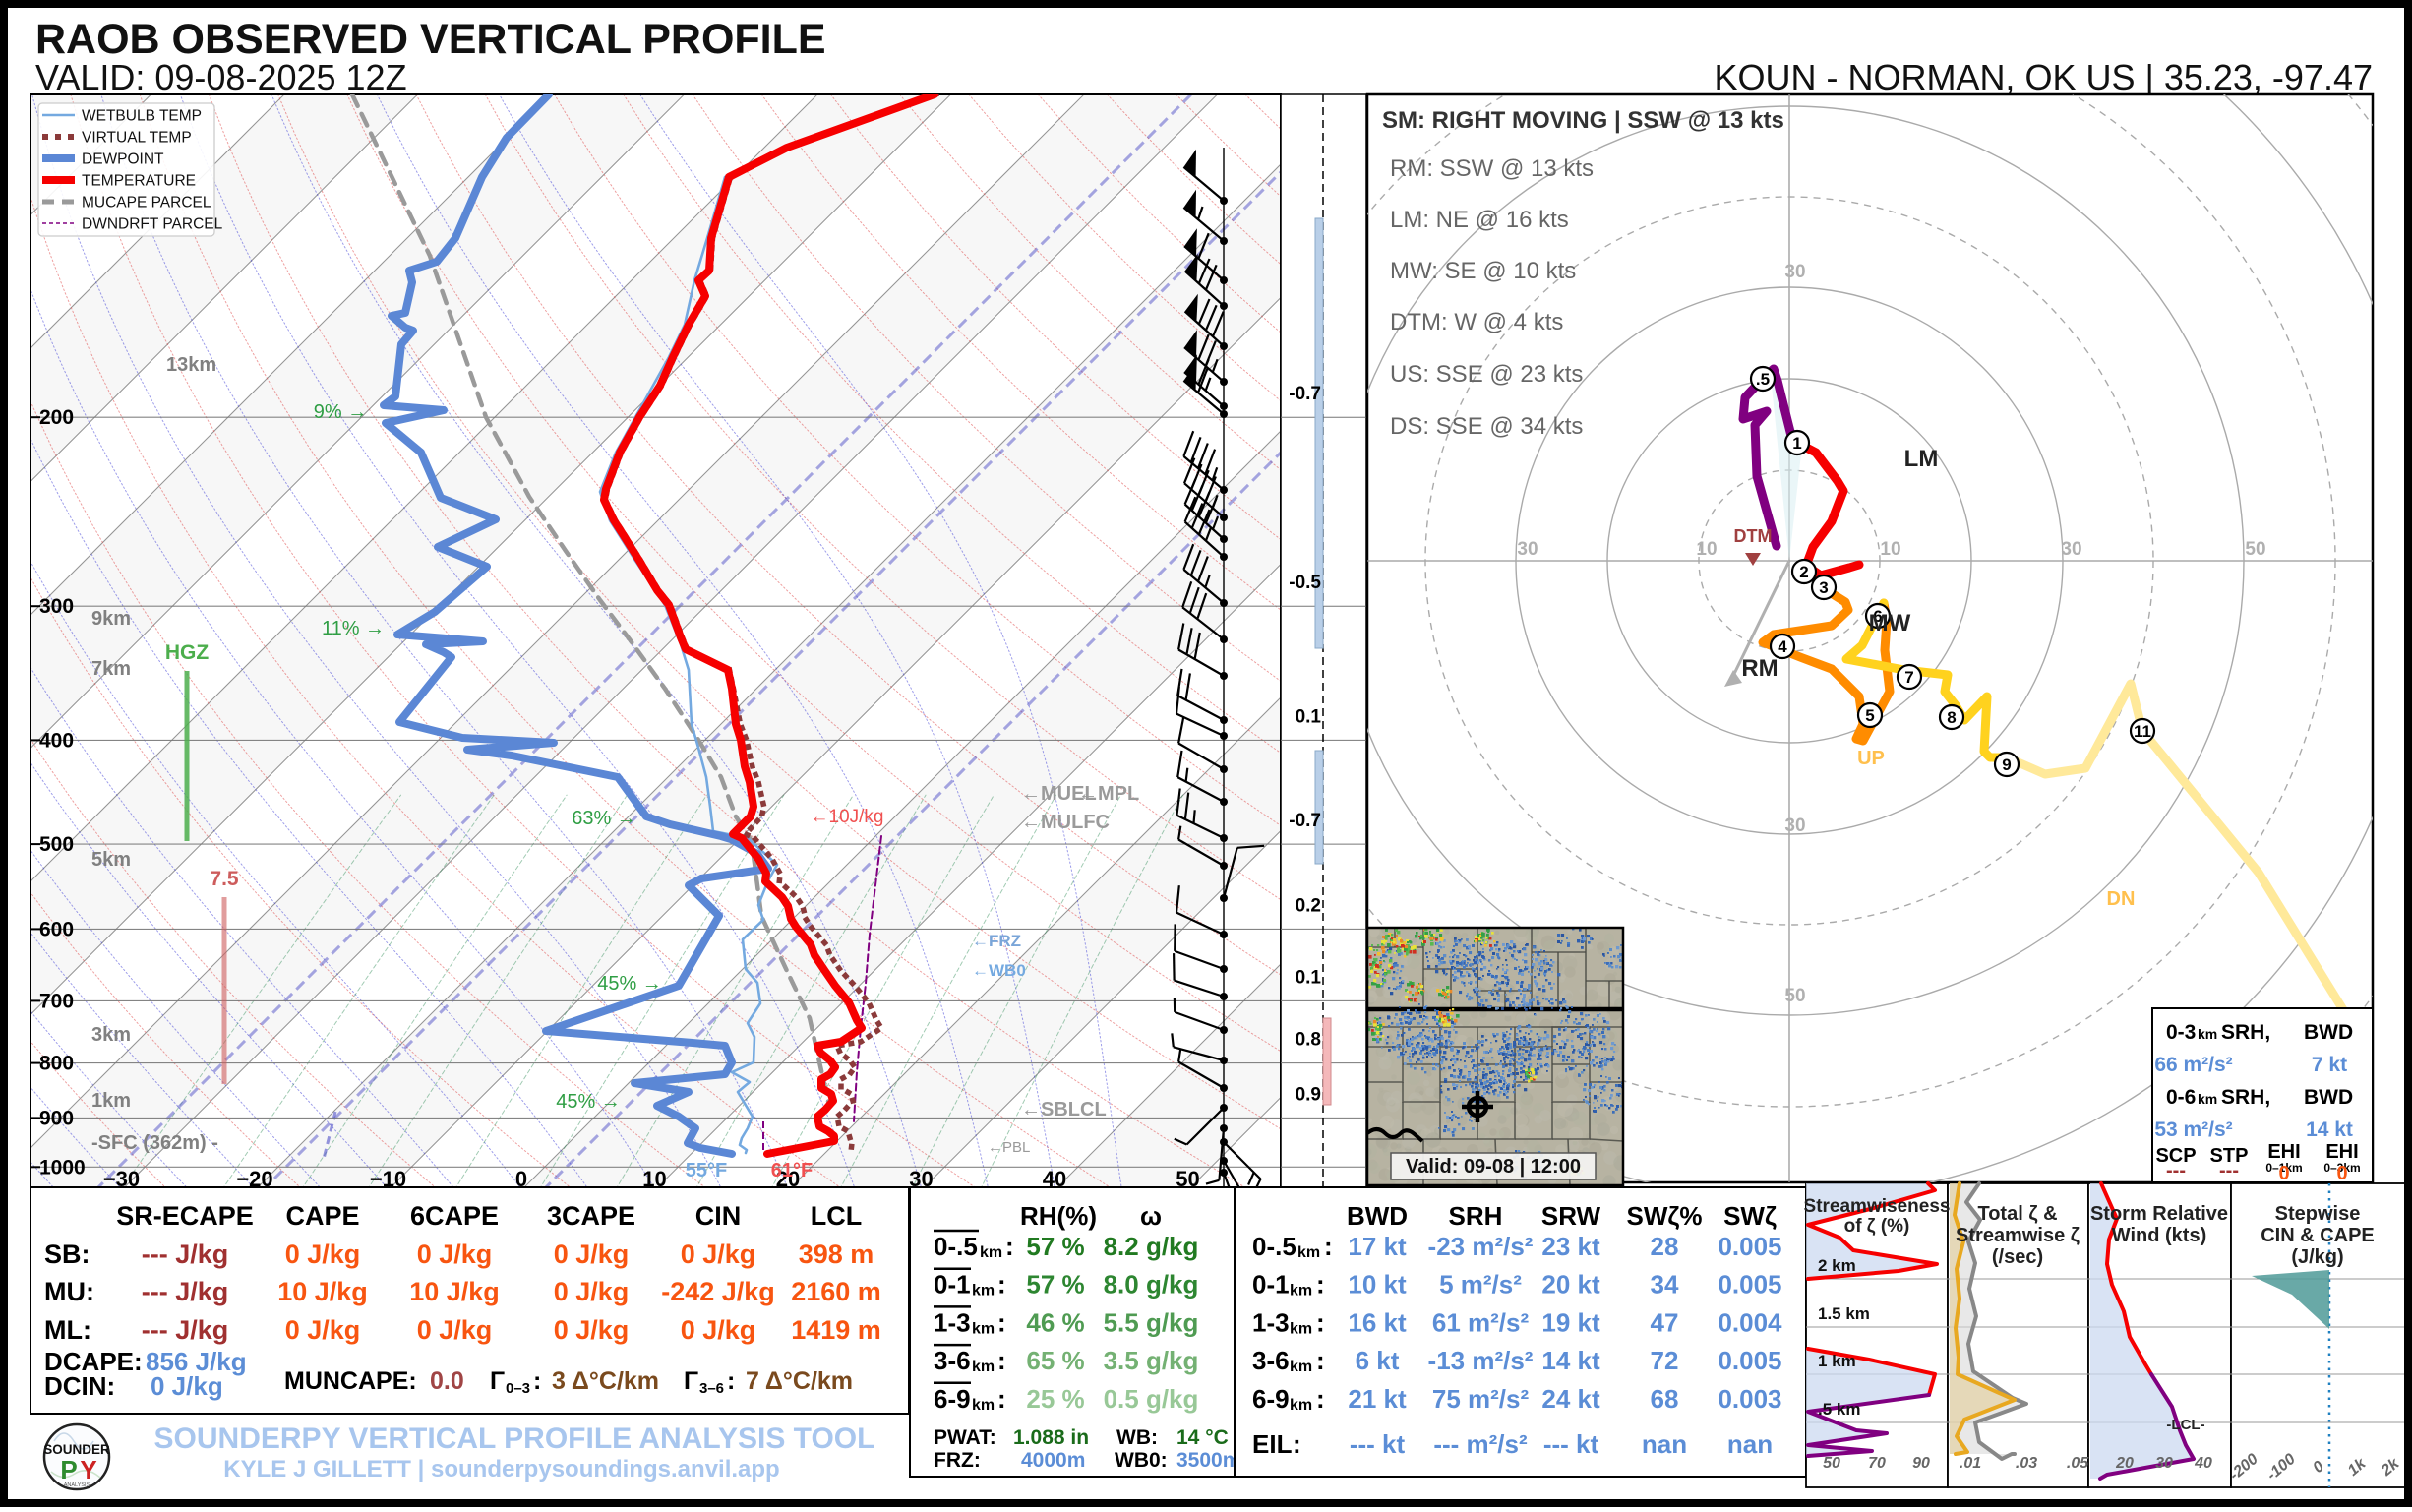 Image resolution: width=2412 pixels, height=1512 pixels. I want to click on svg-text: P, so click(68, 1470).